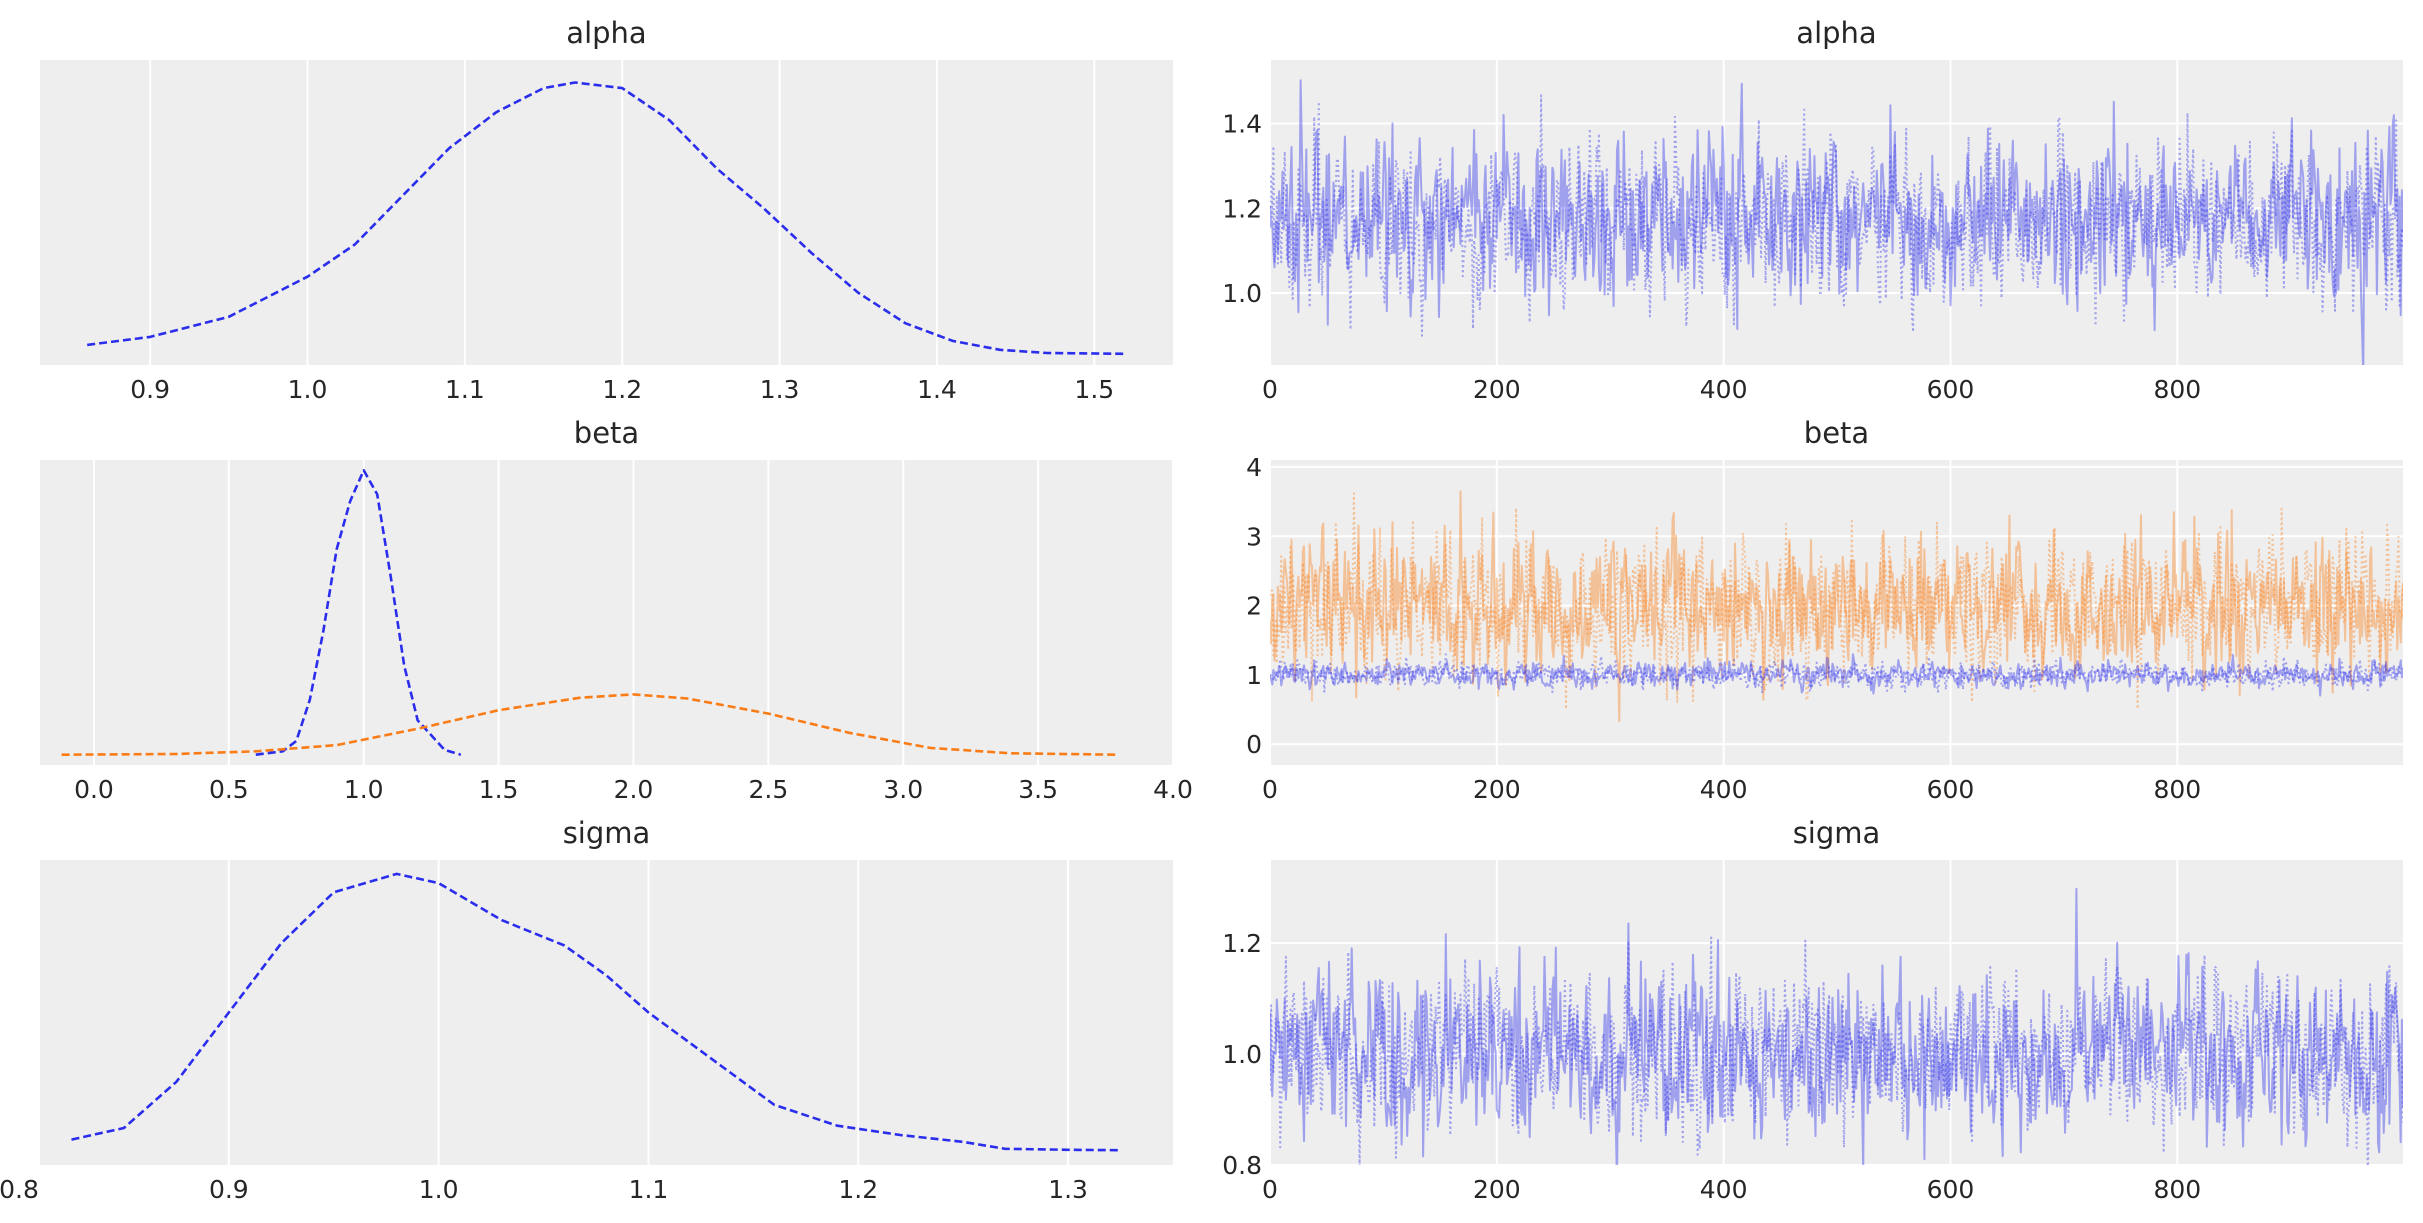  I want to click on y-tick-label: 0.8, so click(1242, 1165).